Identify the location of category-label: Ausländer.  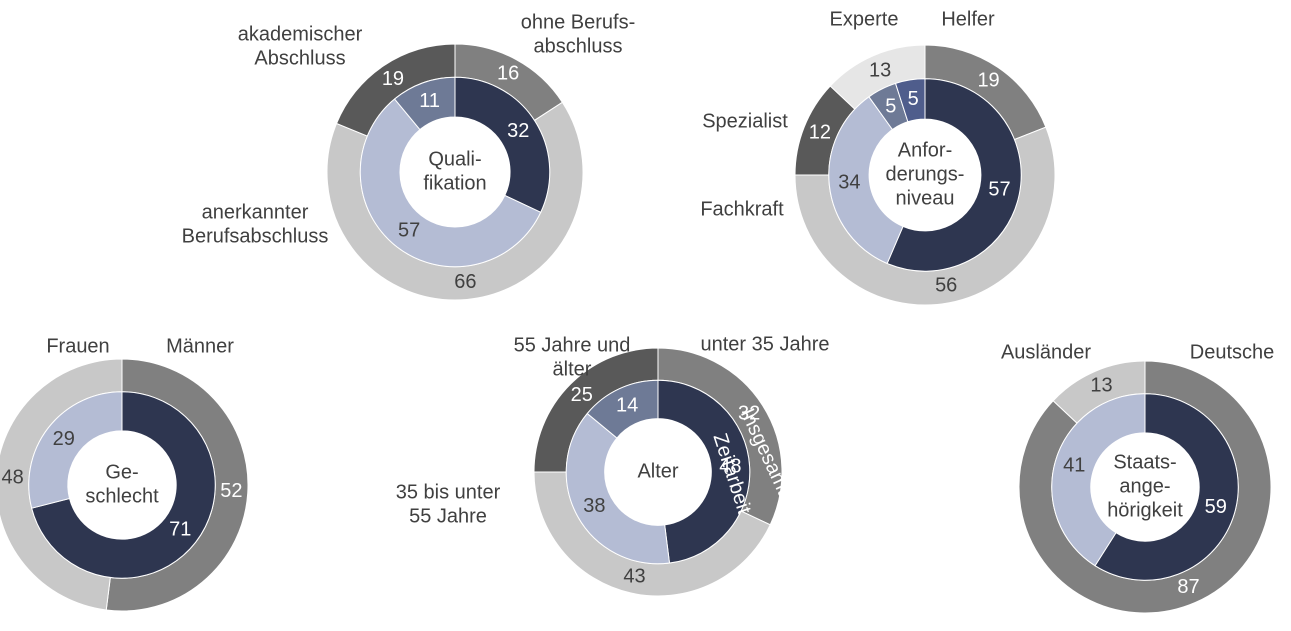
(1046, 352).